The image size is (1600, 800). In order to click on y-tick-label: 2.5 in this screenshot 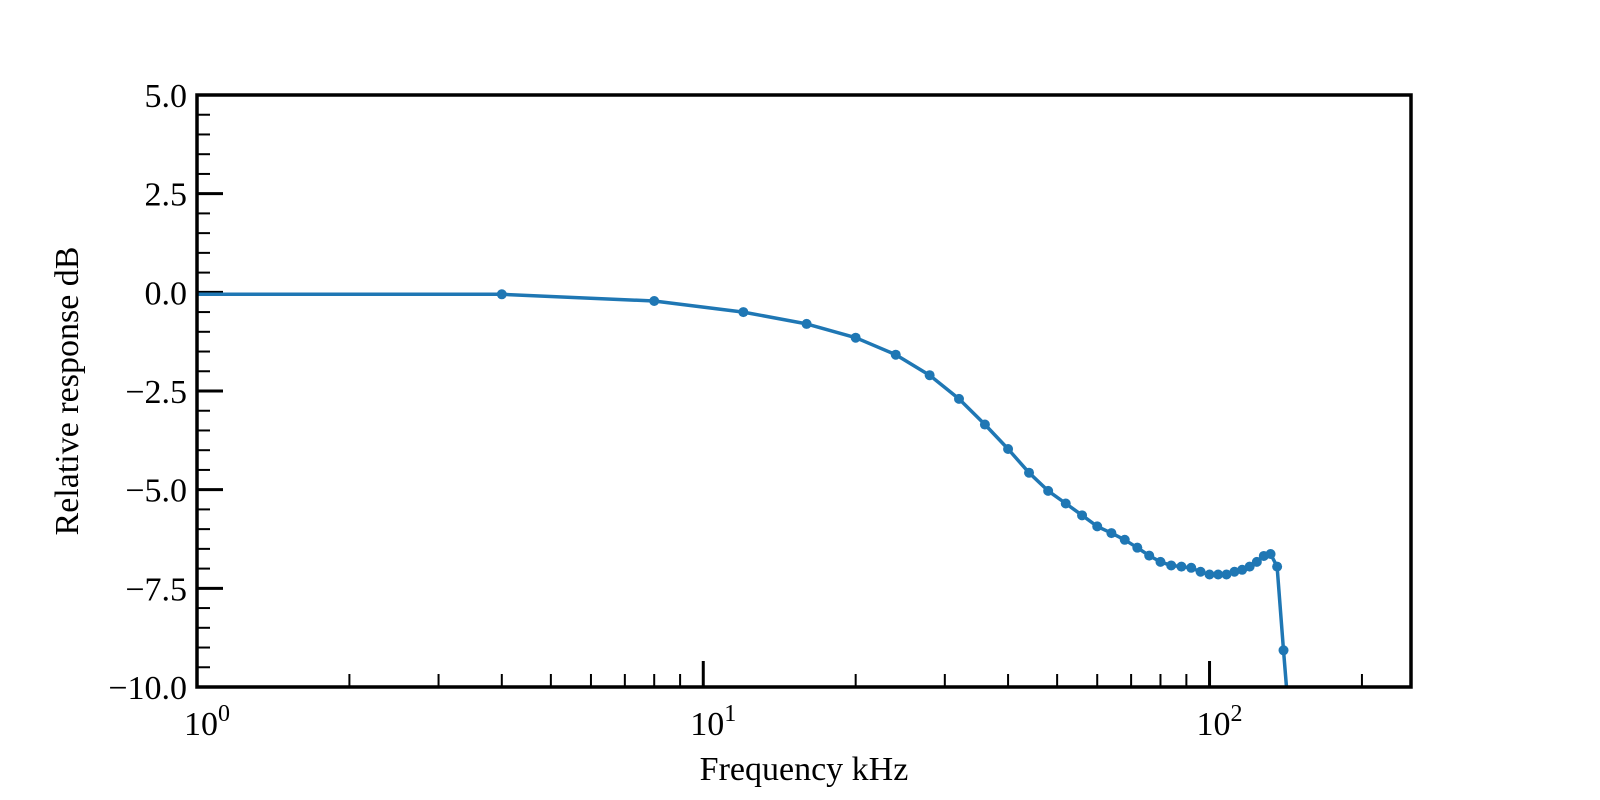, I will do `click(166, 195)`.